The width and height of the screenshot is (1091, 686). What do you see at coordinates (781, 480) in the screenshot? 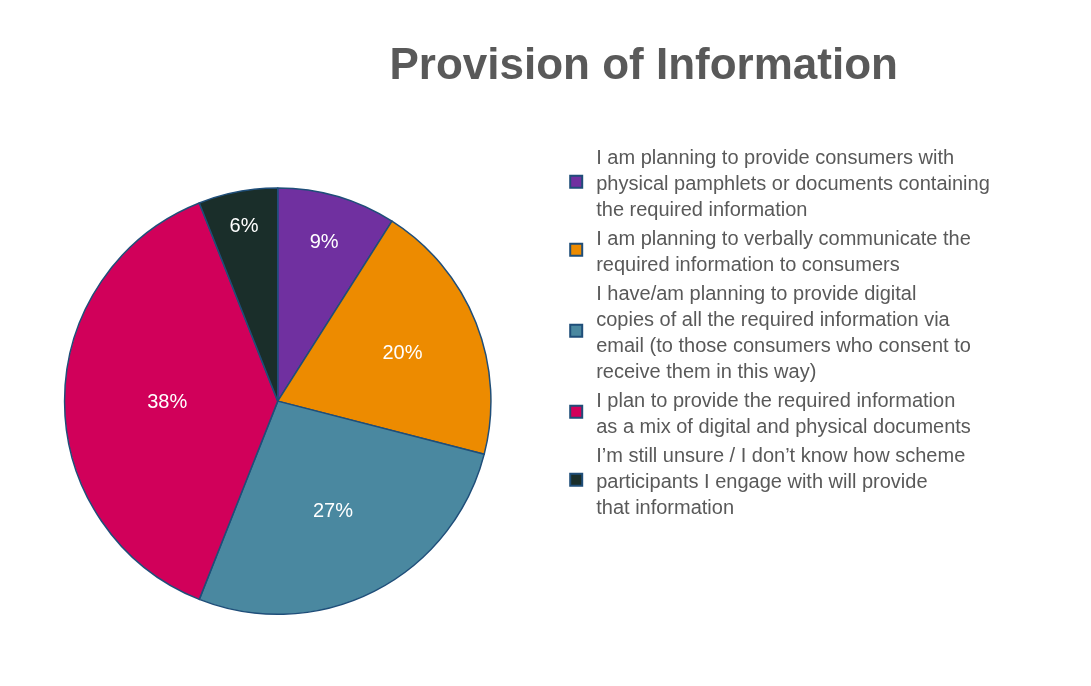
I see `legend-label: I’m still unsure / I don’t know how scheme participants I engage with will provide that information` at bounding box center [781, 480].